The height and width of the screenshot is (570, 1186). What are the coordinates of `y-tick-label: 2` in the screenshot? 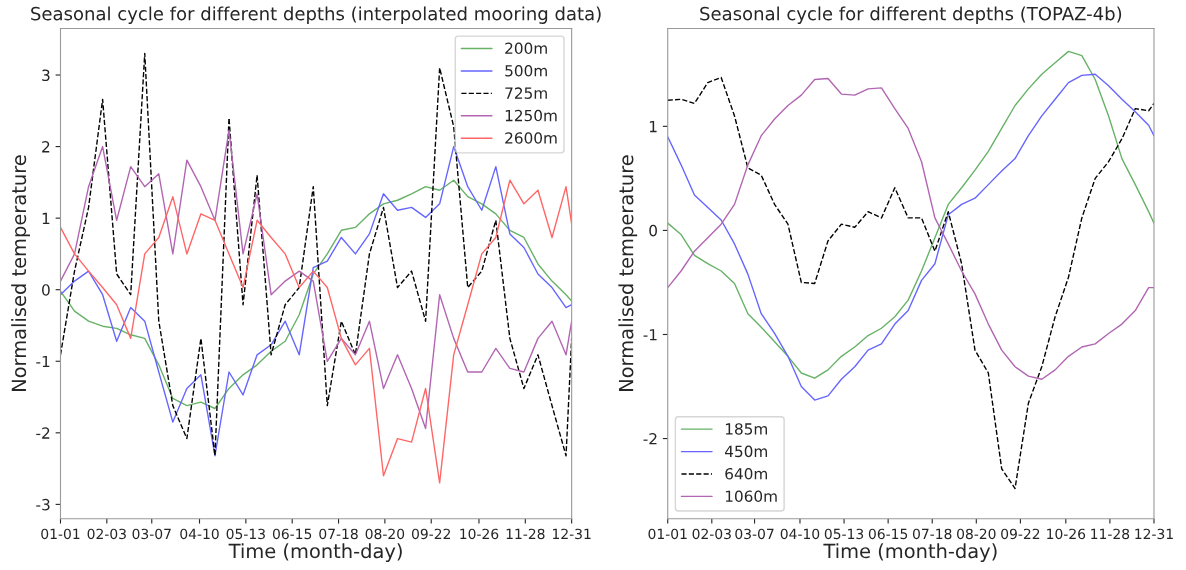 It's located at (46, 147).